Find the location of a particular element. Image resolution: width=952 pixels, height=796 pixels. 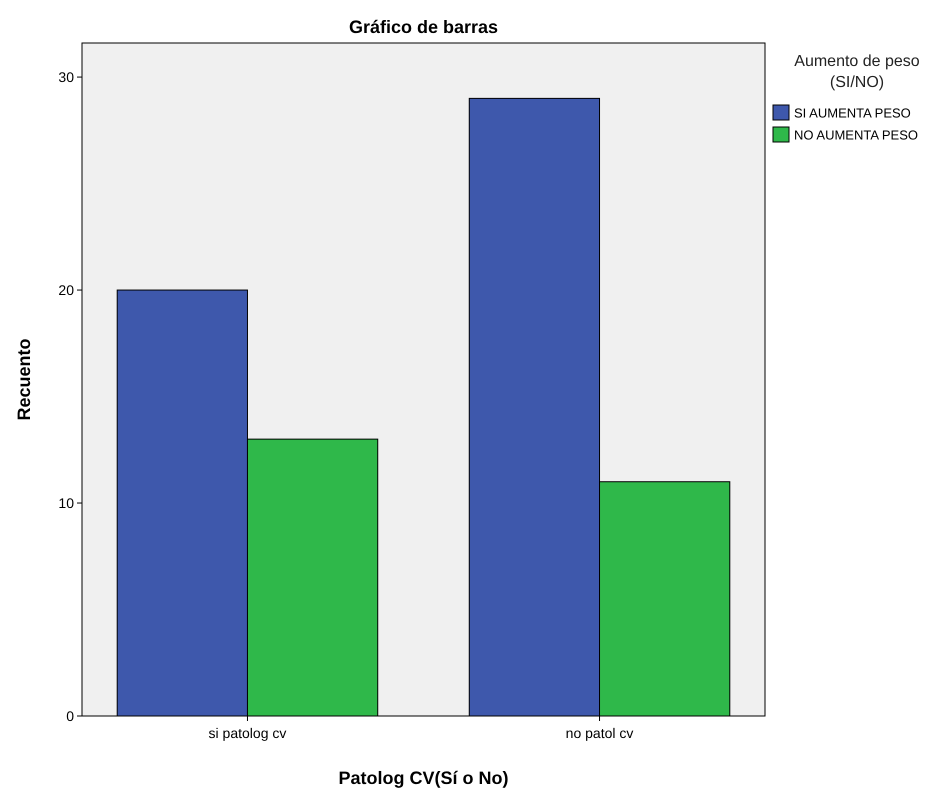

legend-title: Aumento de peso (SI/NO) is located at coordinates (857, 72).